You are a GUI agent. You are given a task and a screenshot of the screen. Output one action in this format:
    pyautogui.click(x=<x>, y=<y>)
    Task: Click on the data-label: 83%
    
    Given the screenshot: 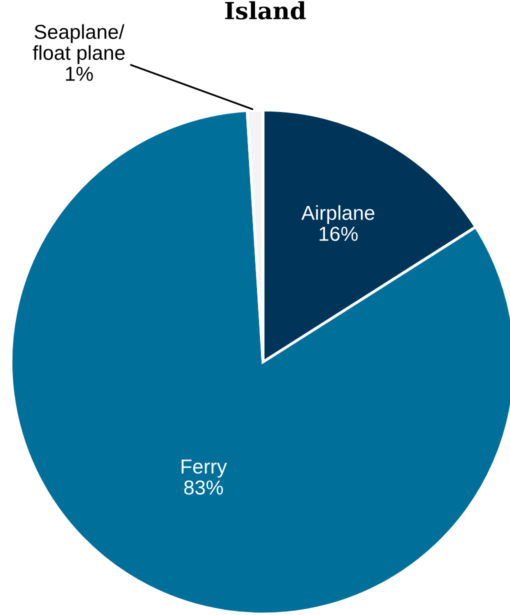 What is the action you would take?
    pyautogui.click(x=203, y=487)
    